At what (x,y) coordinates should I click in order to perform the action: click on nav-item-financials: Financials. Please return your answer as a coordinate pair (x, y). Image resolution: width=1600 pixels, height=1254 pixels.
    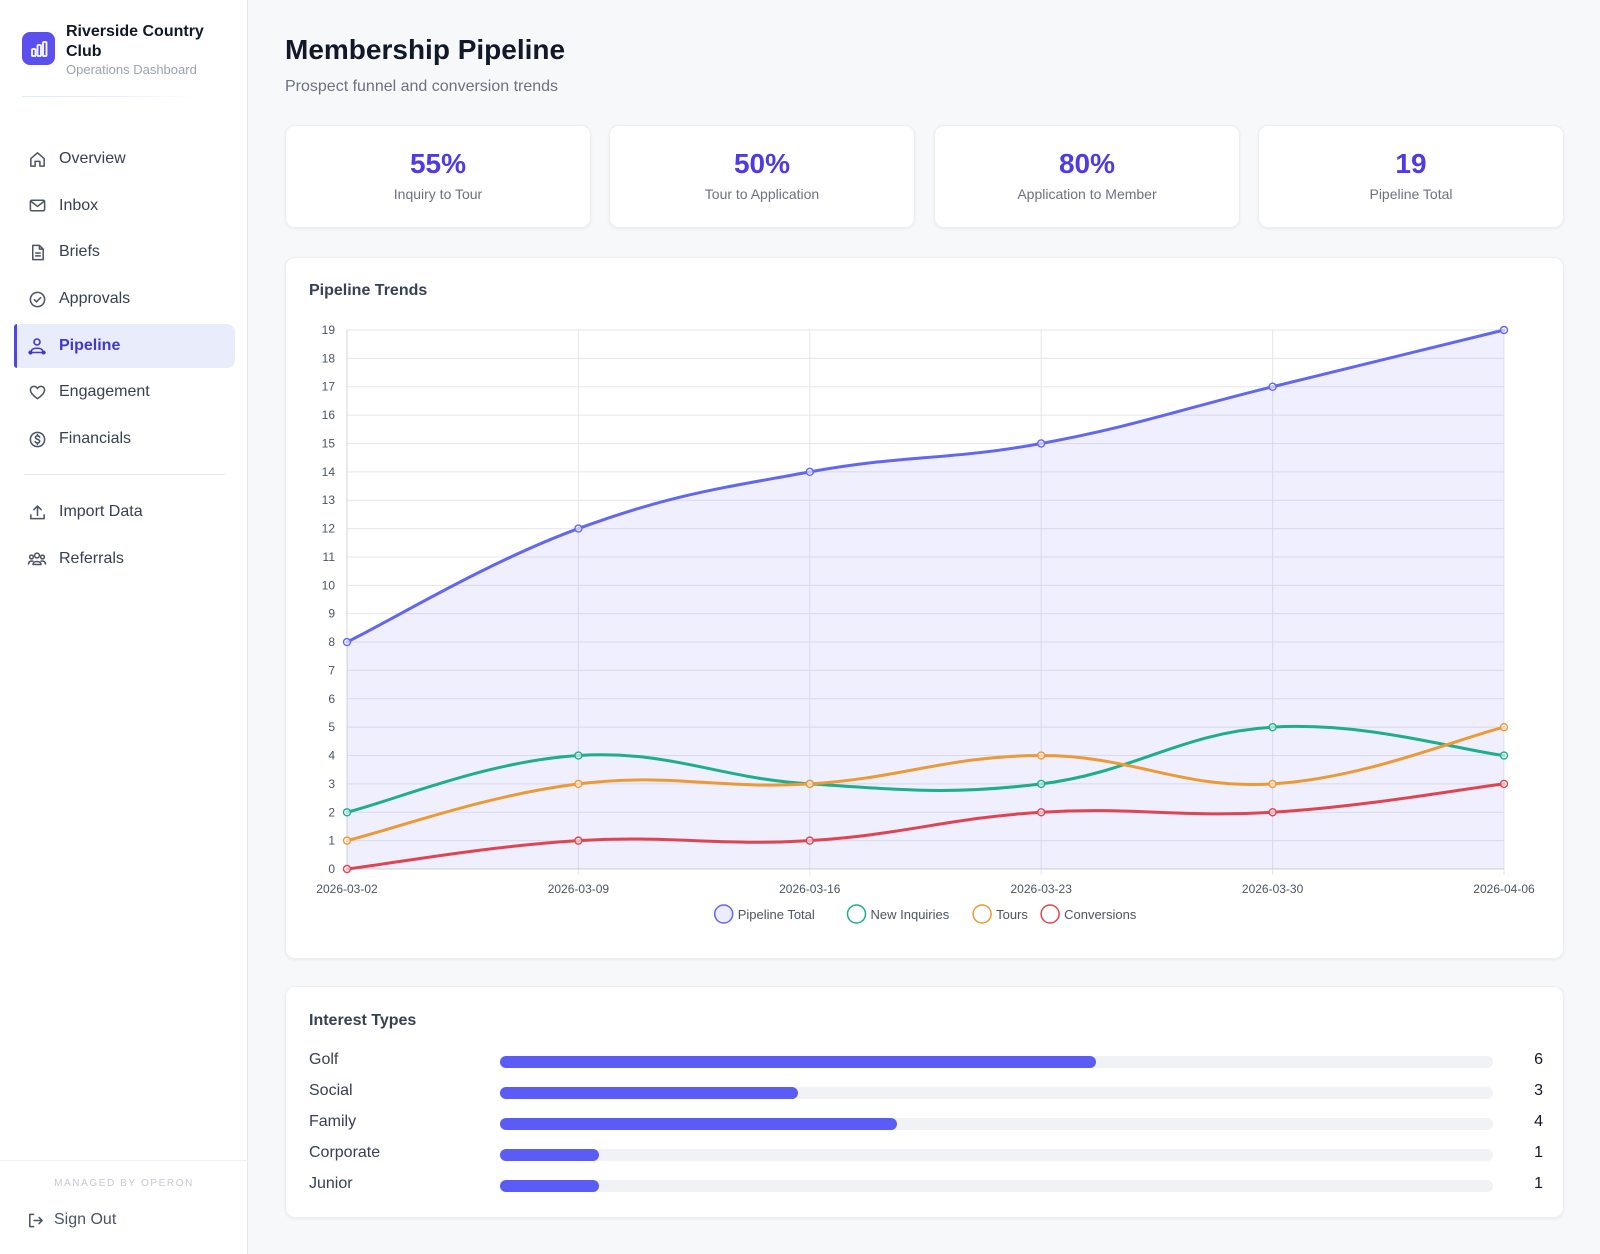
    Looking at the image, I should click on (124, 439).